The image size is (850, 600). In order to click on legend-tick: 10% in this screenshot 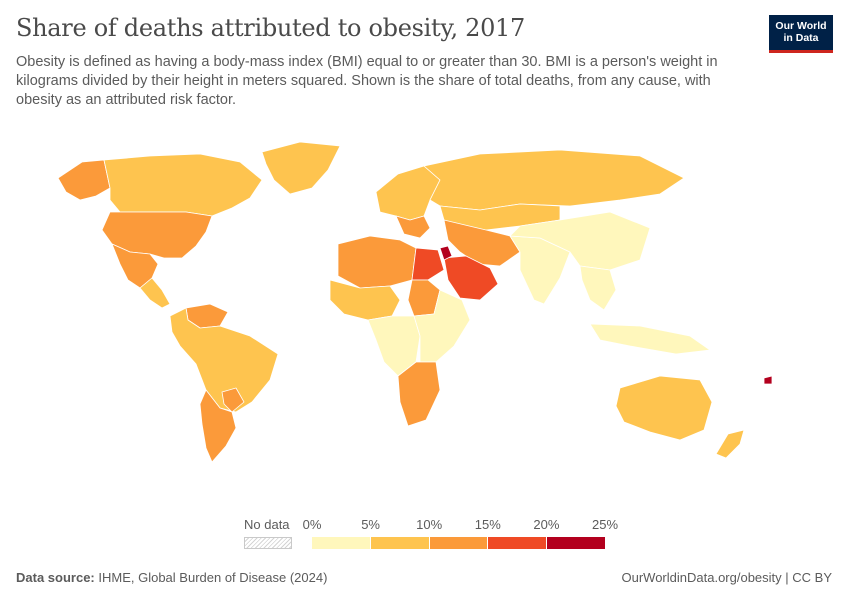, I will do `click(429, 524)`.